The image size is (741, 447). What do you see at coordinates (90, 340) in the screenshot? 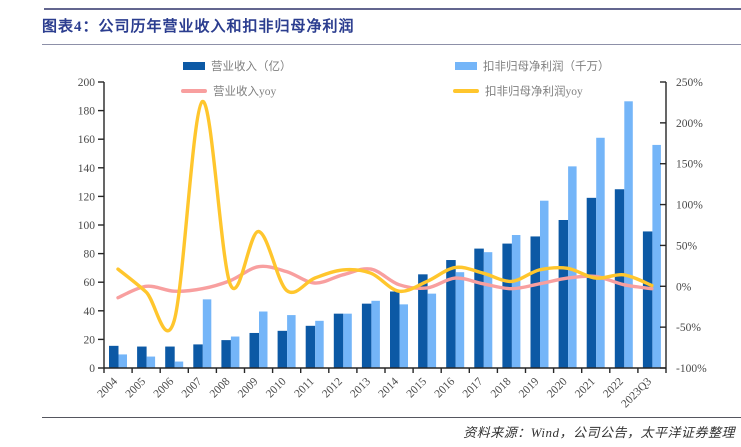
I see `svg-text: 20` at bounding box center [90, 340].